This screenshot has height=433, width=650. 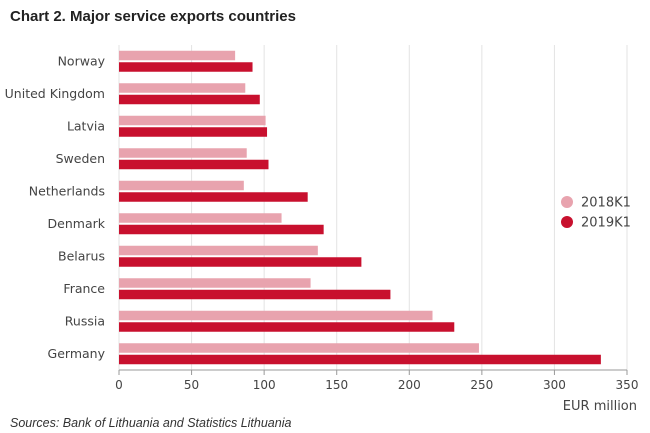 What do you see at coordinates (85, 320) in the screenshot?
I see `category-label: Russia` at bounding box center [85, 320].